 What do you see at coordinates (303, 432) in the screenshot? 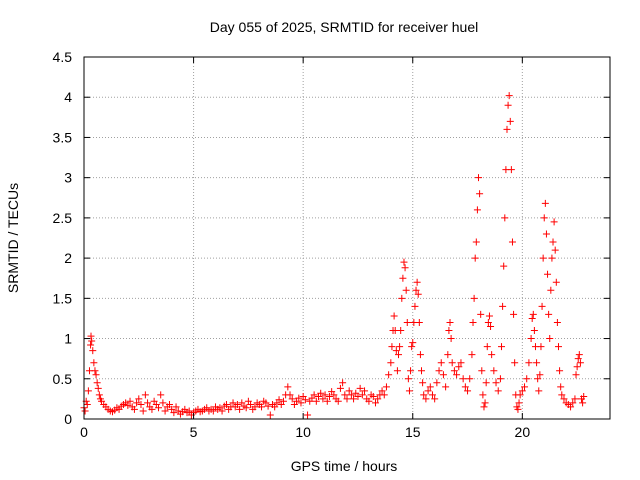
I see `x-tick-label: 10` at bounding box center [303, 432].